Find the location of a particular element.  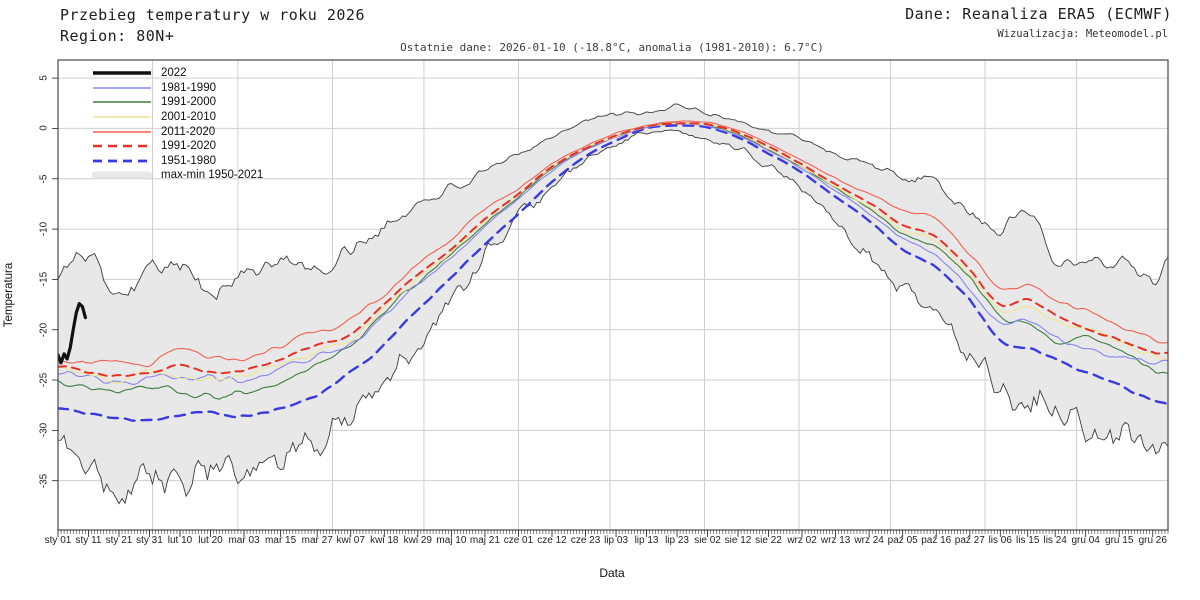

legend-label: 1951-1980 is located at coordinates (188, 160).